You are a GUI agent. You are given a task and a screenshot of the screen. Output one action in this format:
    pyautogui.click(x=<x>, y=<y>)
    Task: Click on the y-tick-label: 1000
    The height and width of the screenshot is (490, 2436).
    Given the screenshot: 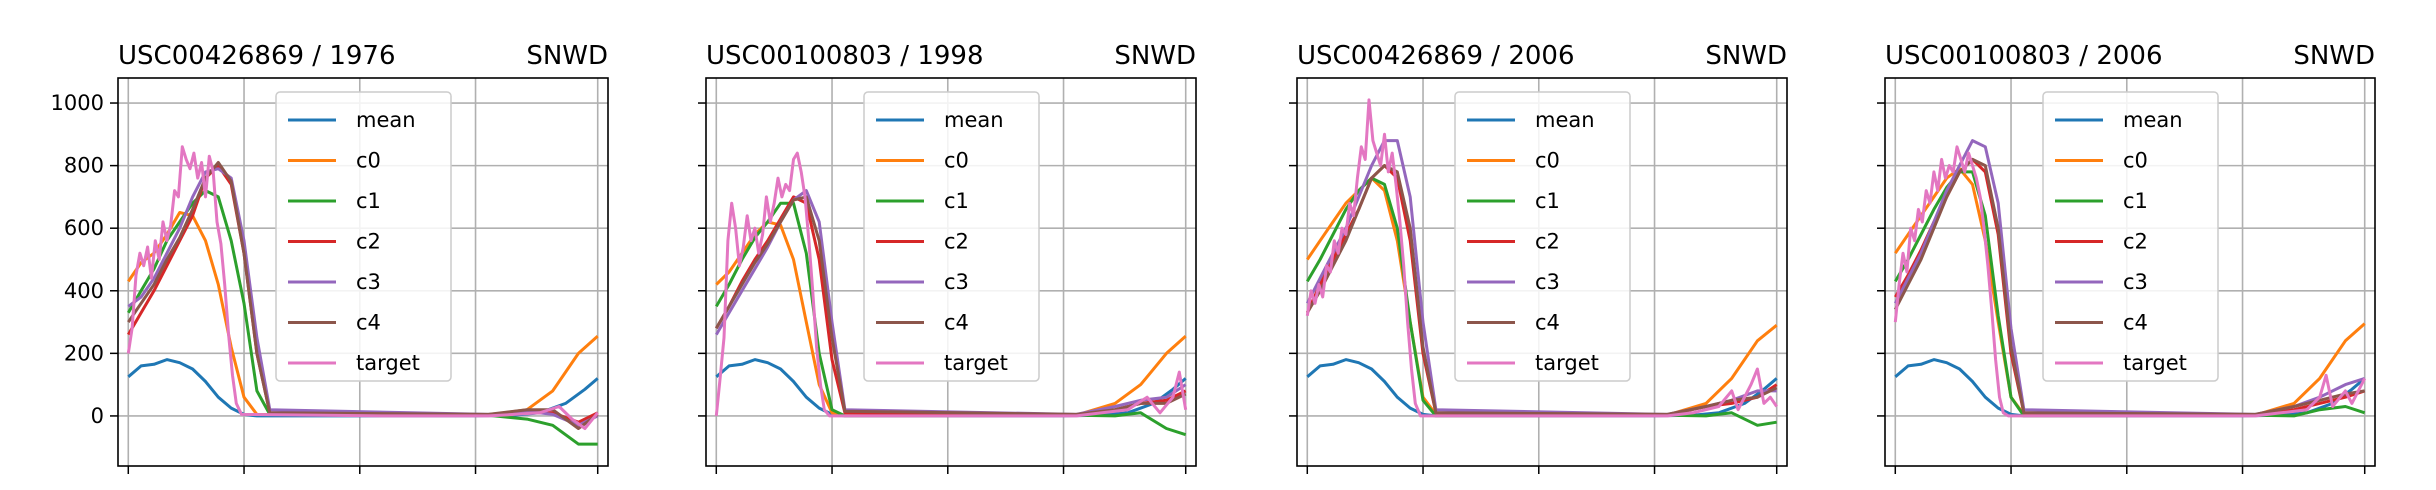 What is the action you would take?
    pyautogui.click(x=77, y=103)
    